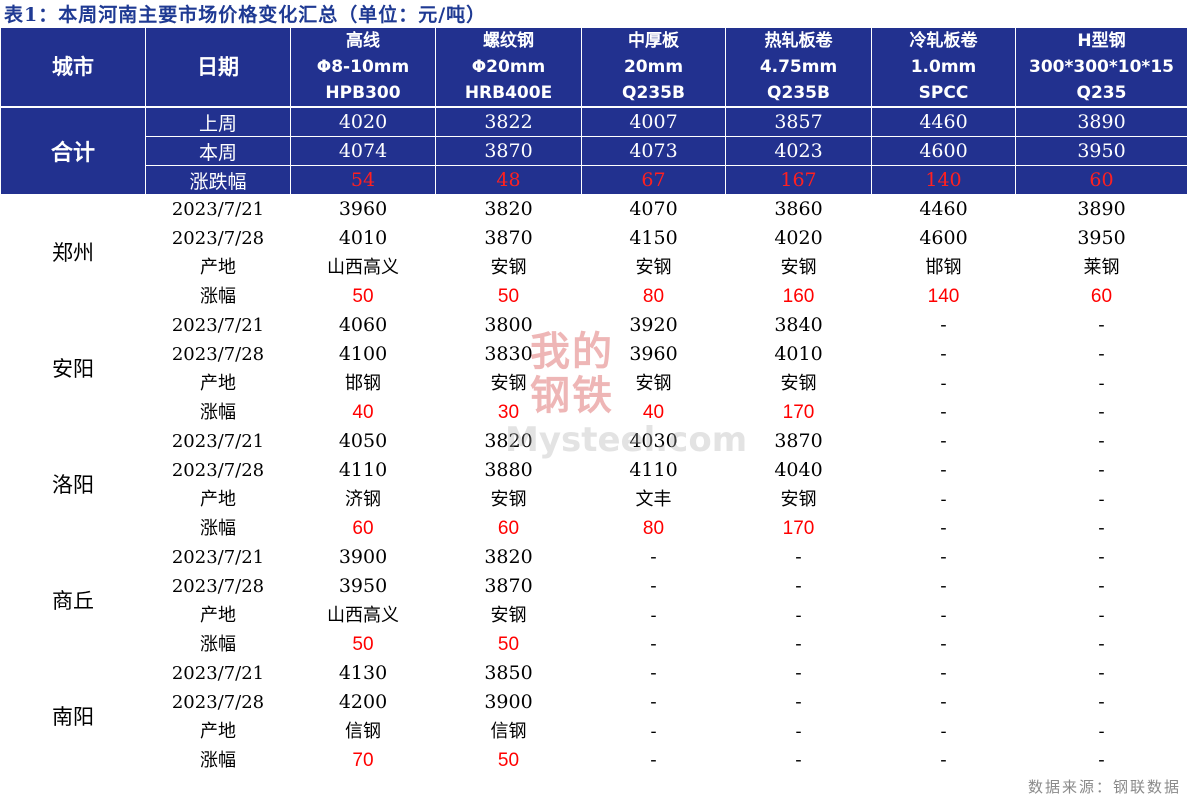 The height and width of the screenshot is (801, 1187). I want to click on table-cell: 3880, so click(508, 470).